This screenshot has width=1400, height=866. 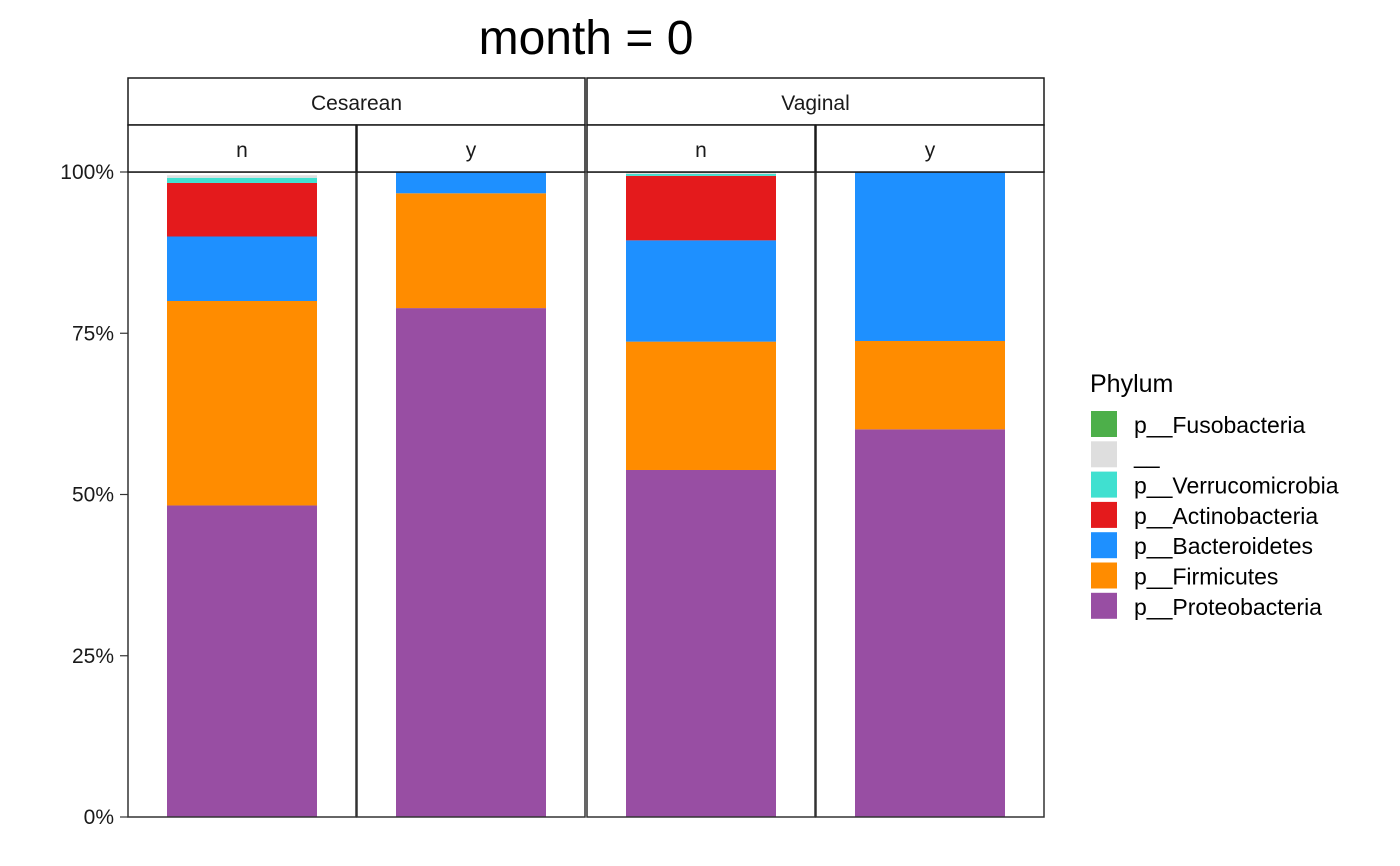 I want to click on panel-vaginal-y, so click(x=930, y=494).